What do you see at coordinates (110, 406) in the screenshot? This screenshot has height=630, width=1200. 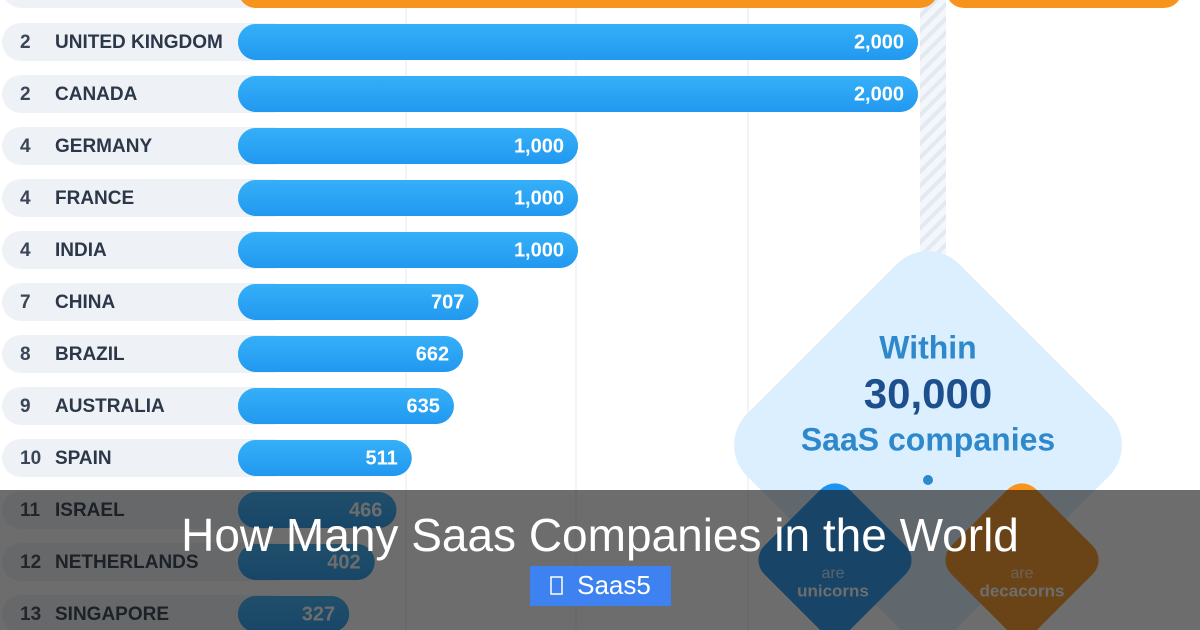 I see `category-label: AUSTRALIA` at bounding box center [110, 406].